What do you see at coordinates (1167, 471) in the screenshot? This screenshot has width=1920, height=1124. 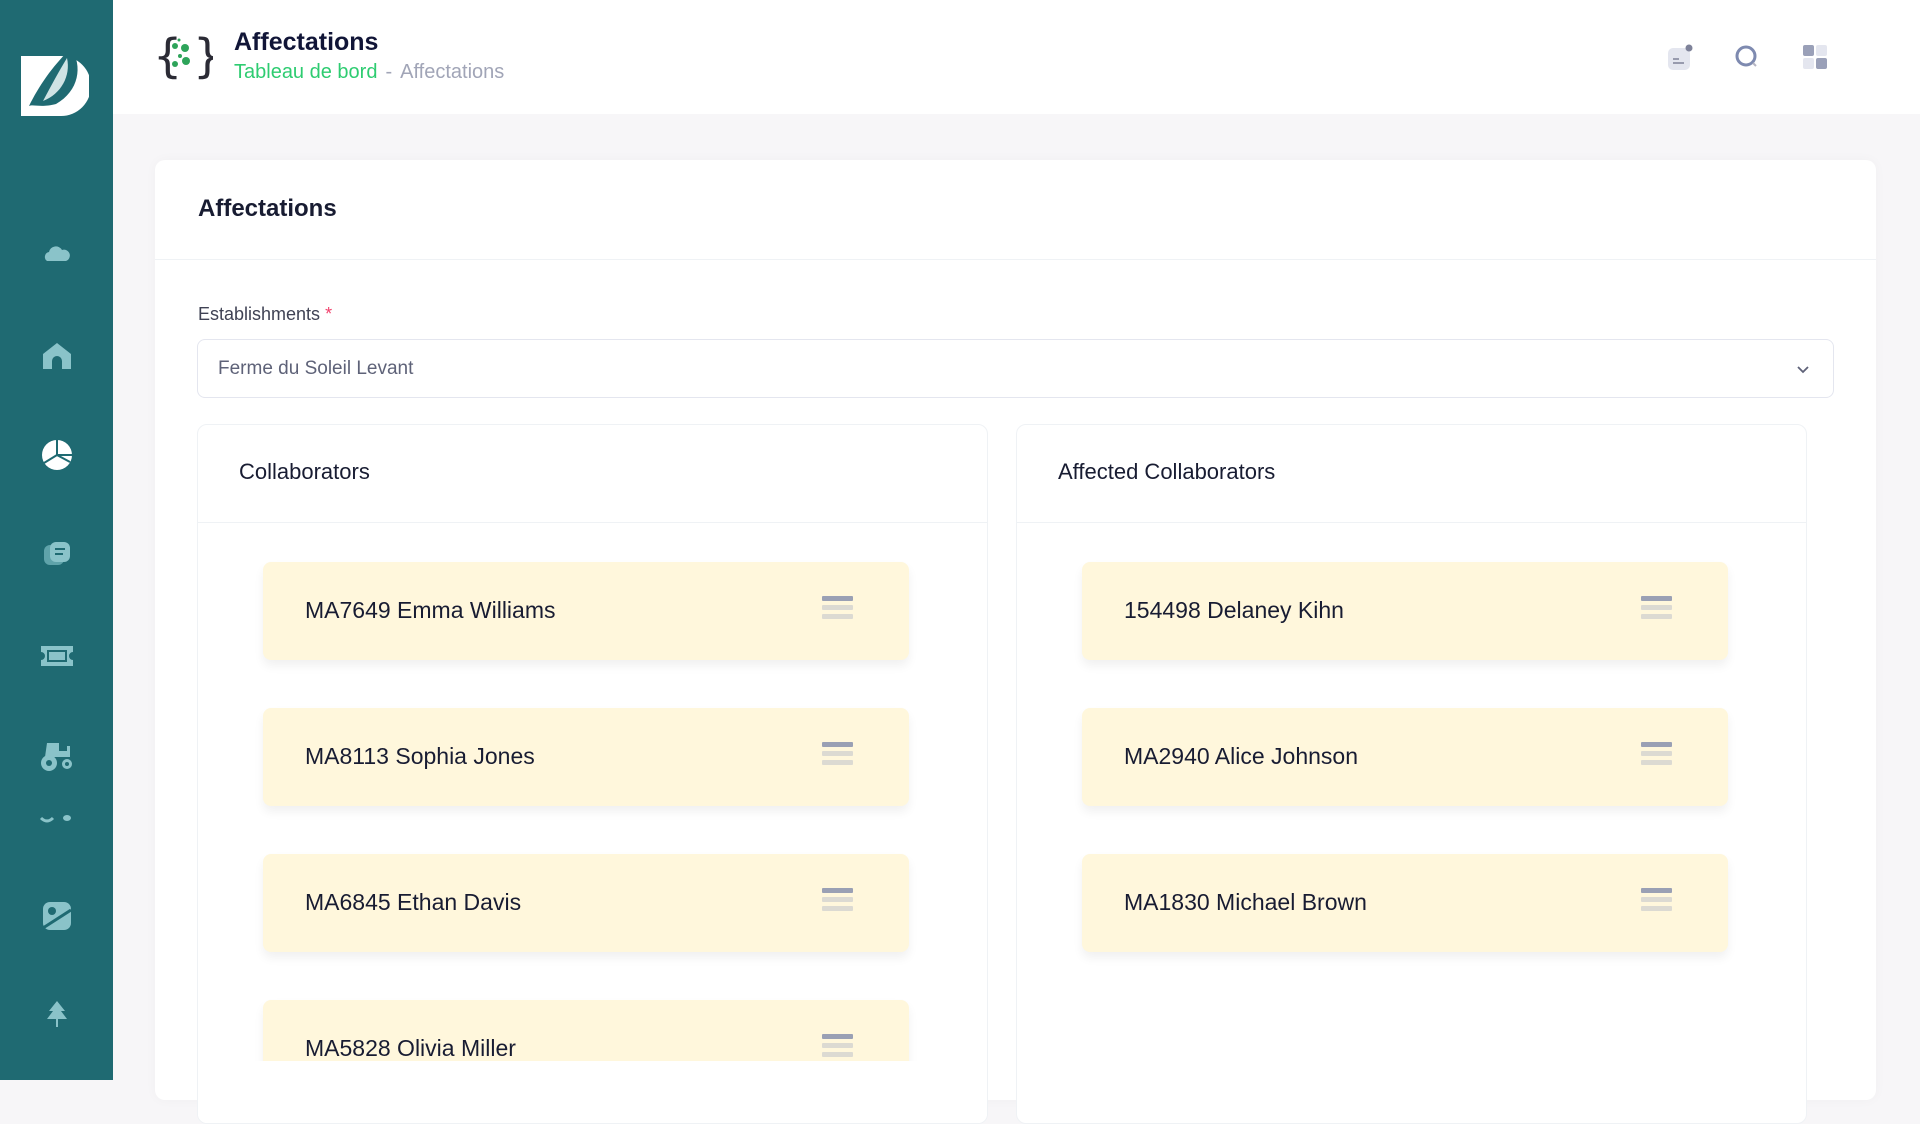 I see `affected-title: Affected Collaborators` at bounding box center [1167, 471].